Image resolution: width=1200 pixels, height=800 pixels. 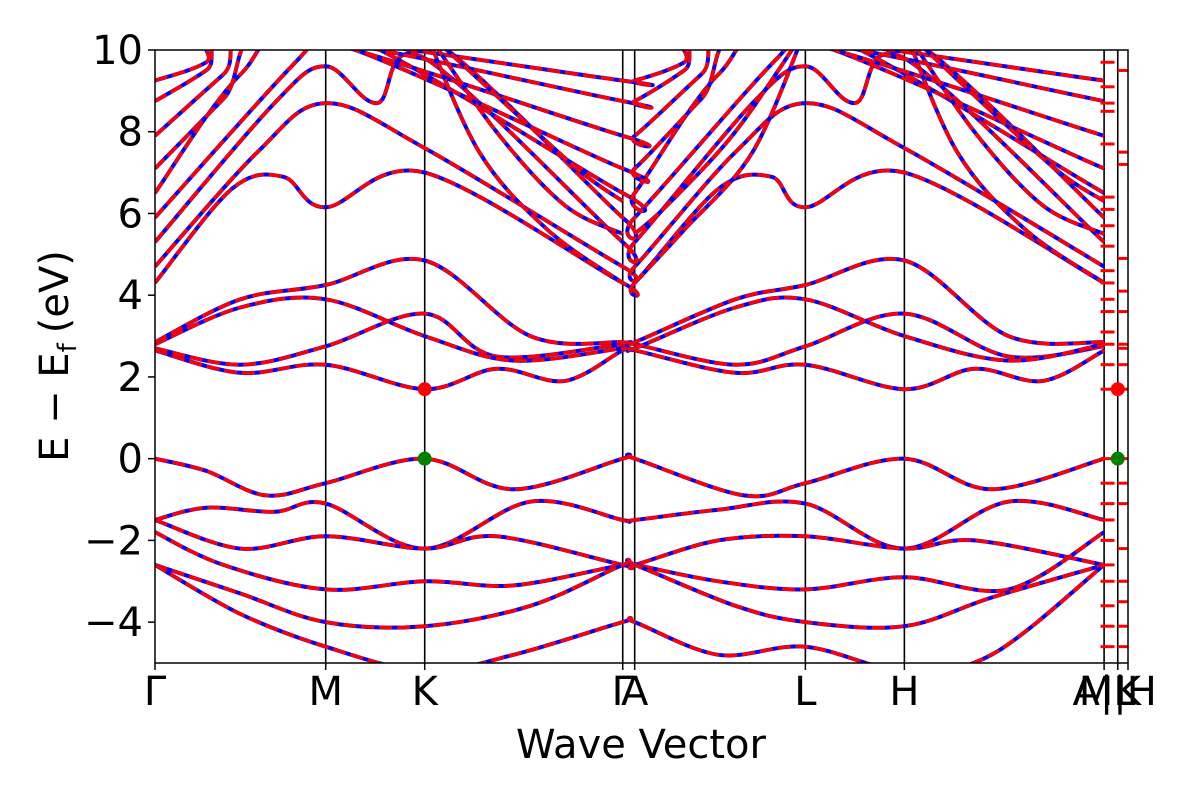 What do you see at coordinates (805, 692) in the screenshot?
I see `x-tick-label-5: L` at bounding box center [805, 692].